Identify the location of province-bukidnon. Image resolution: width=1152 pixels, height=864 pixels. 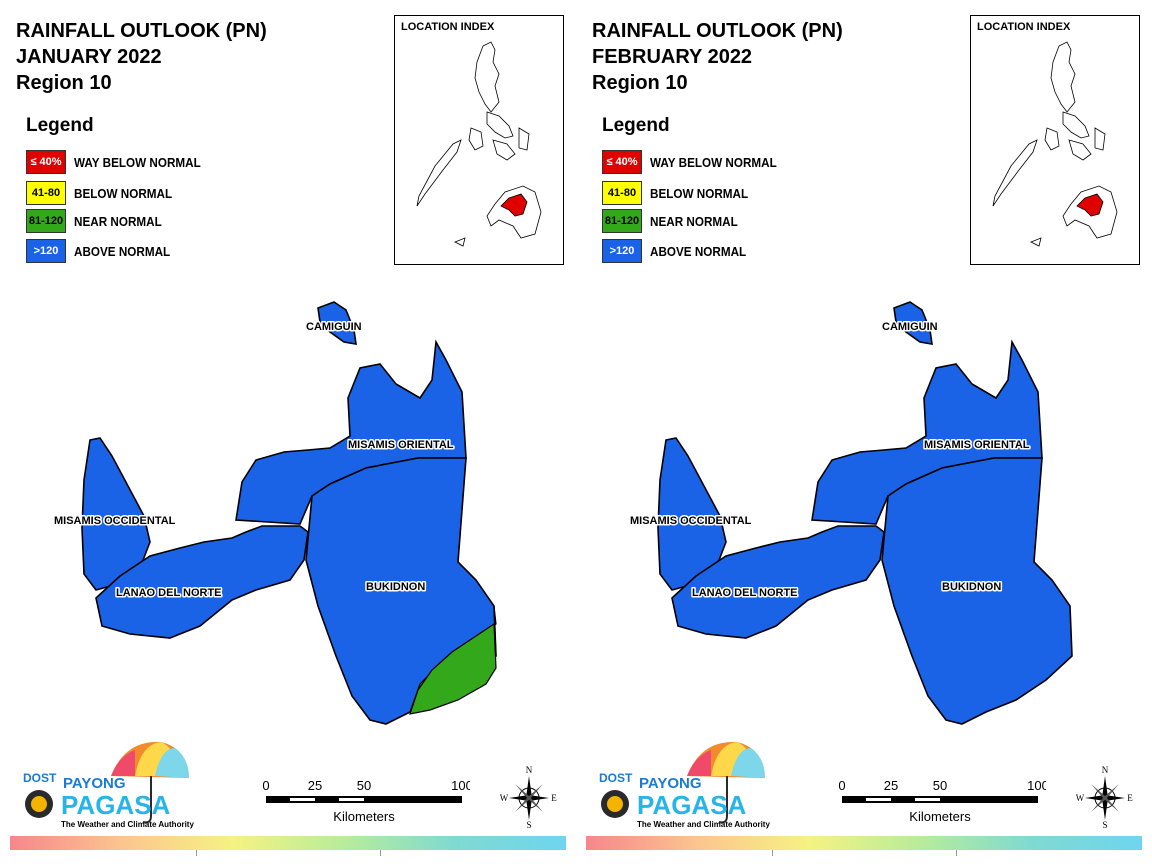
(977, 591).